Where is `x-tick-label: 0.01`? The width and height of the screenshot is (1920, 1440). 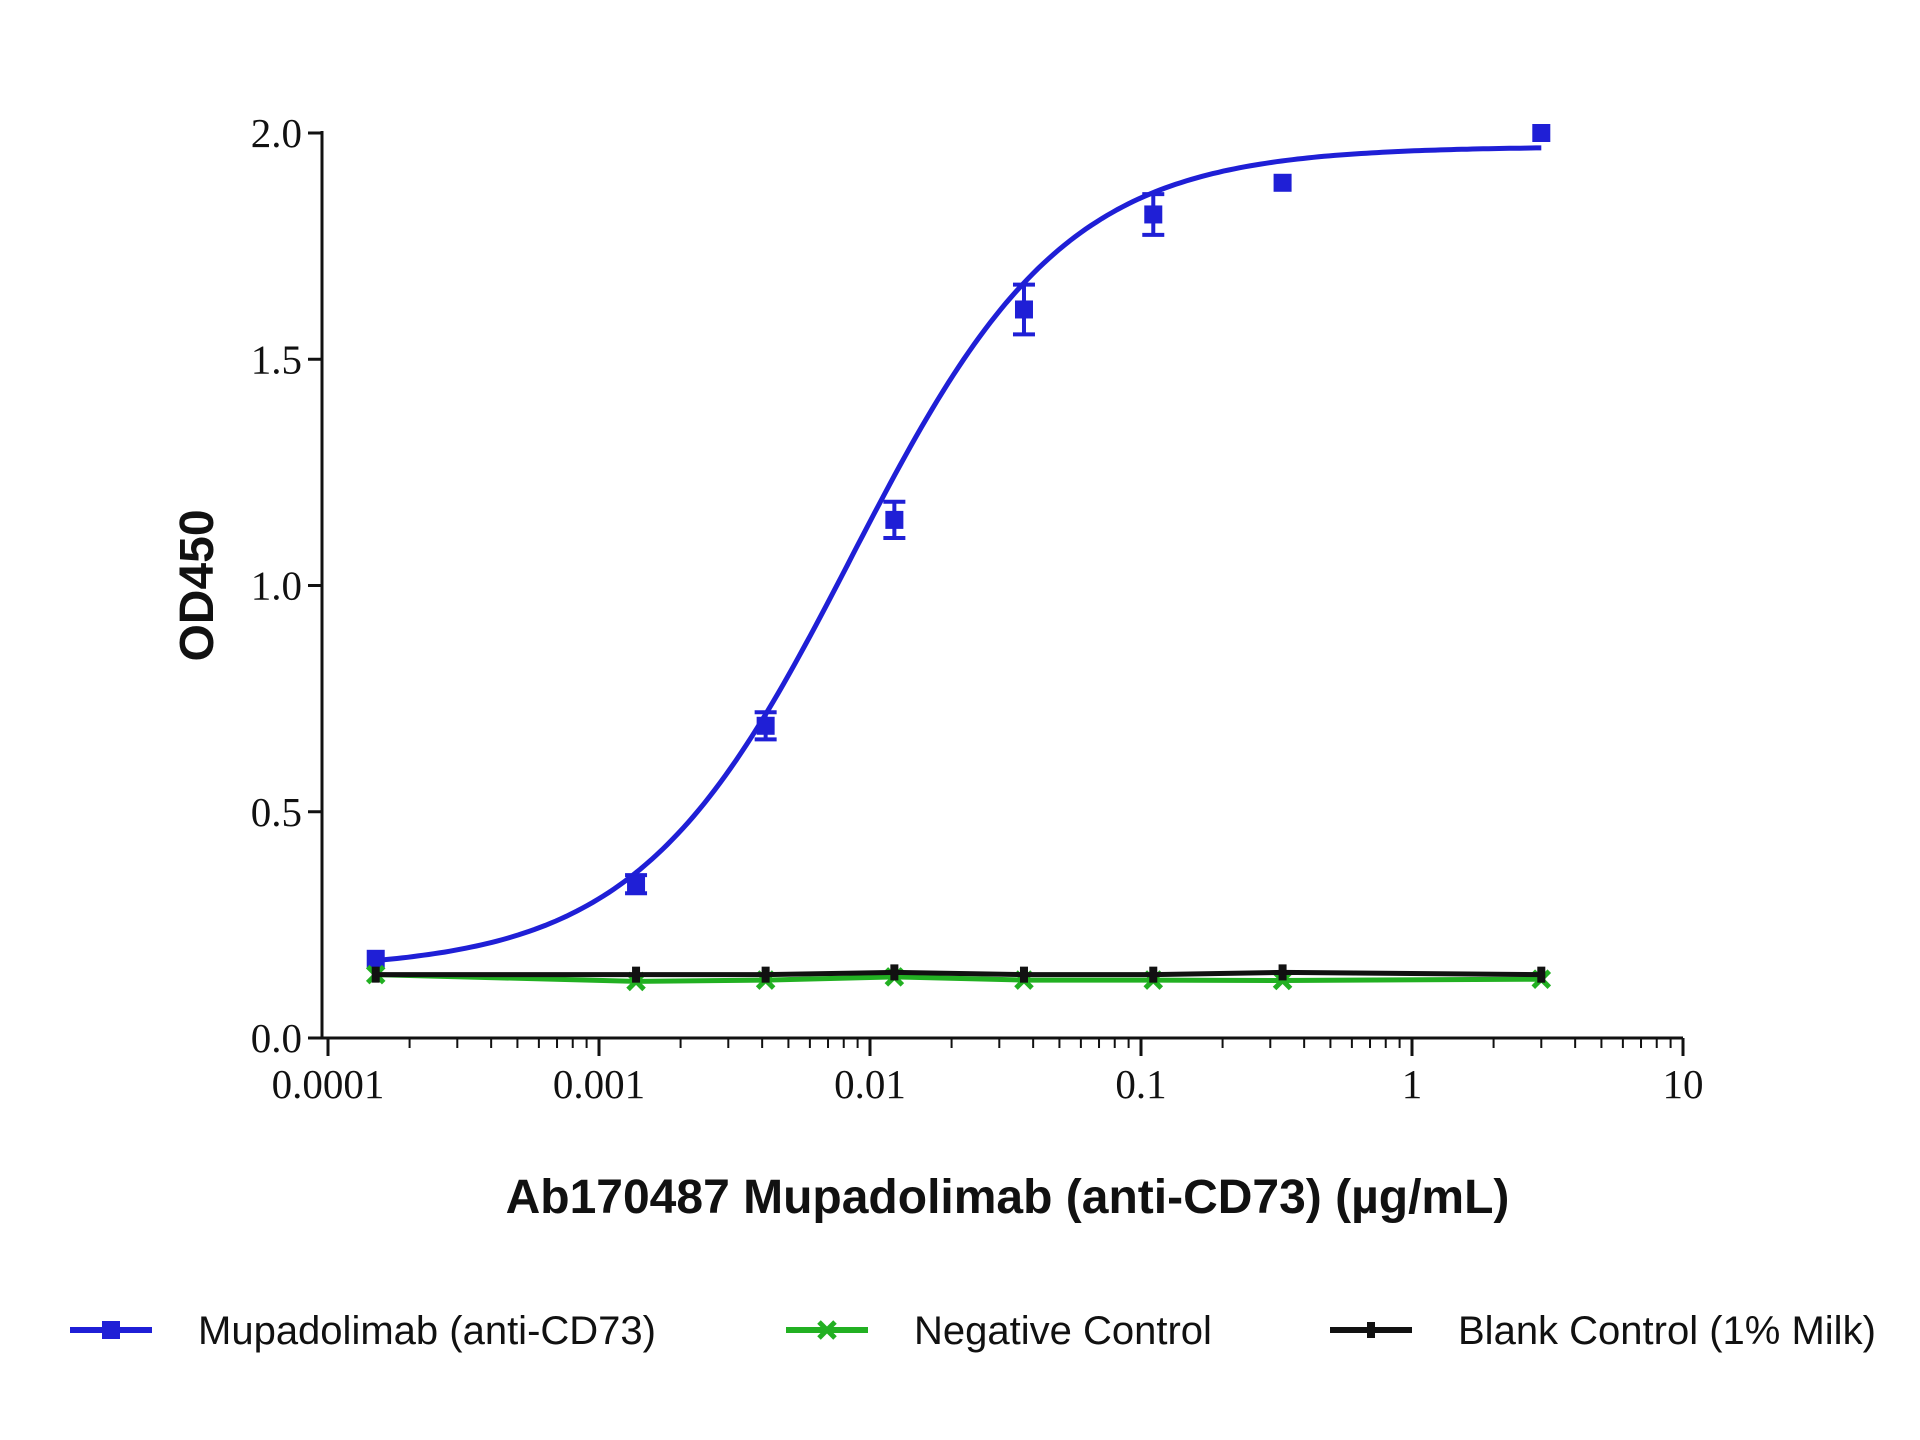 x-tick-label: 0.01 is located at coordinates (870, 1084).